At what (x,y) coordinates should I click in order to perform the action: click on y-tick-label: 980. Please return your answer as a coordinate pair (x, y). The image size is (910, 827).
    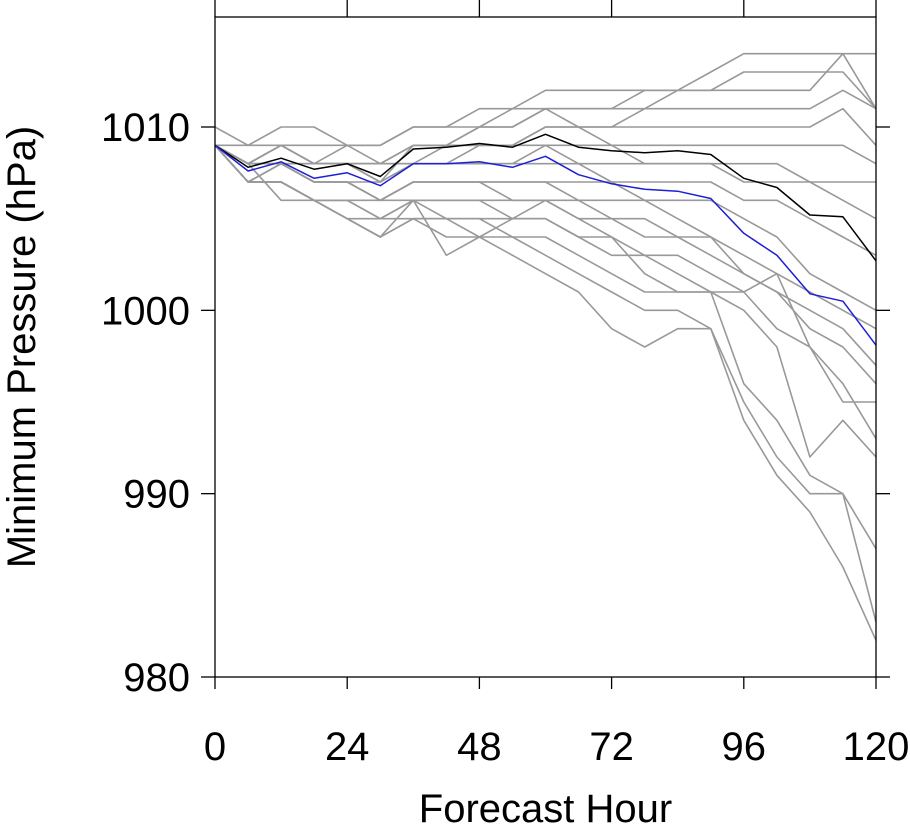
    Looking at the image, I should click on (156, 678).